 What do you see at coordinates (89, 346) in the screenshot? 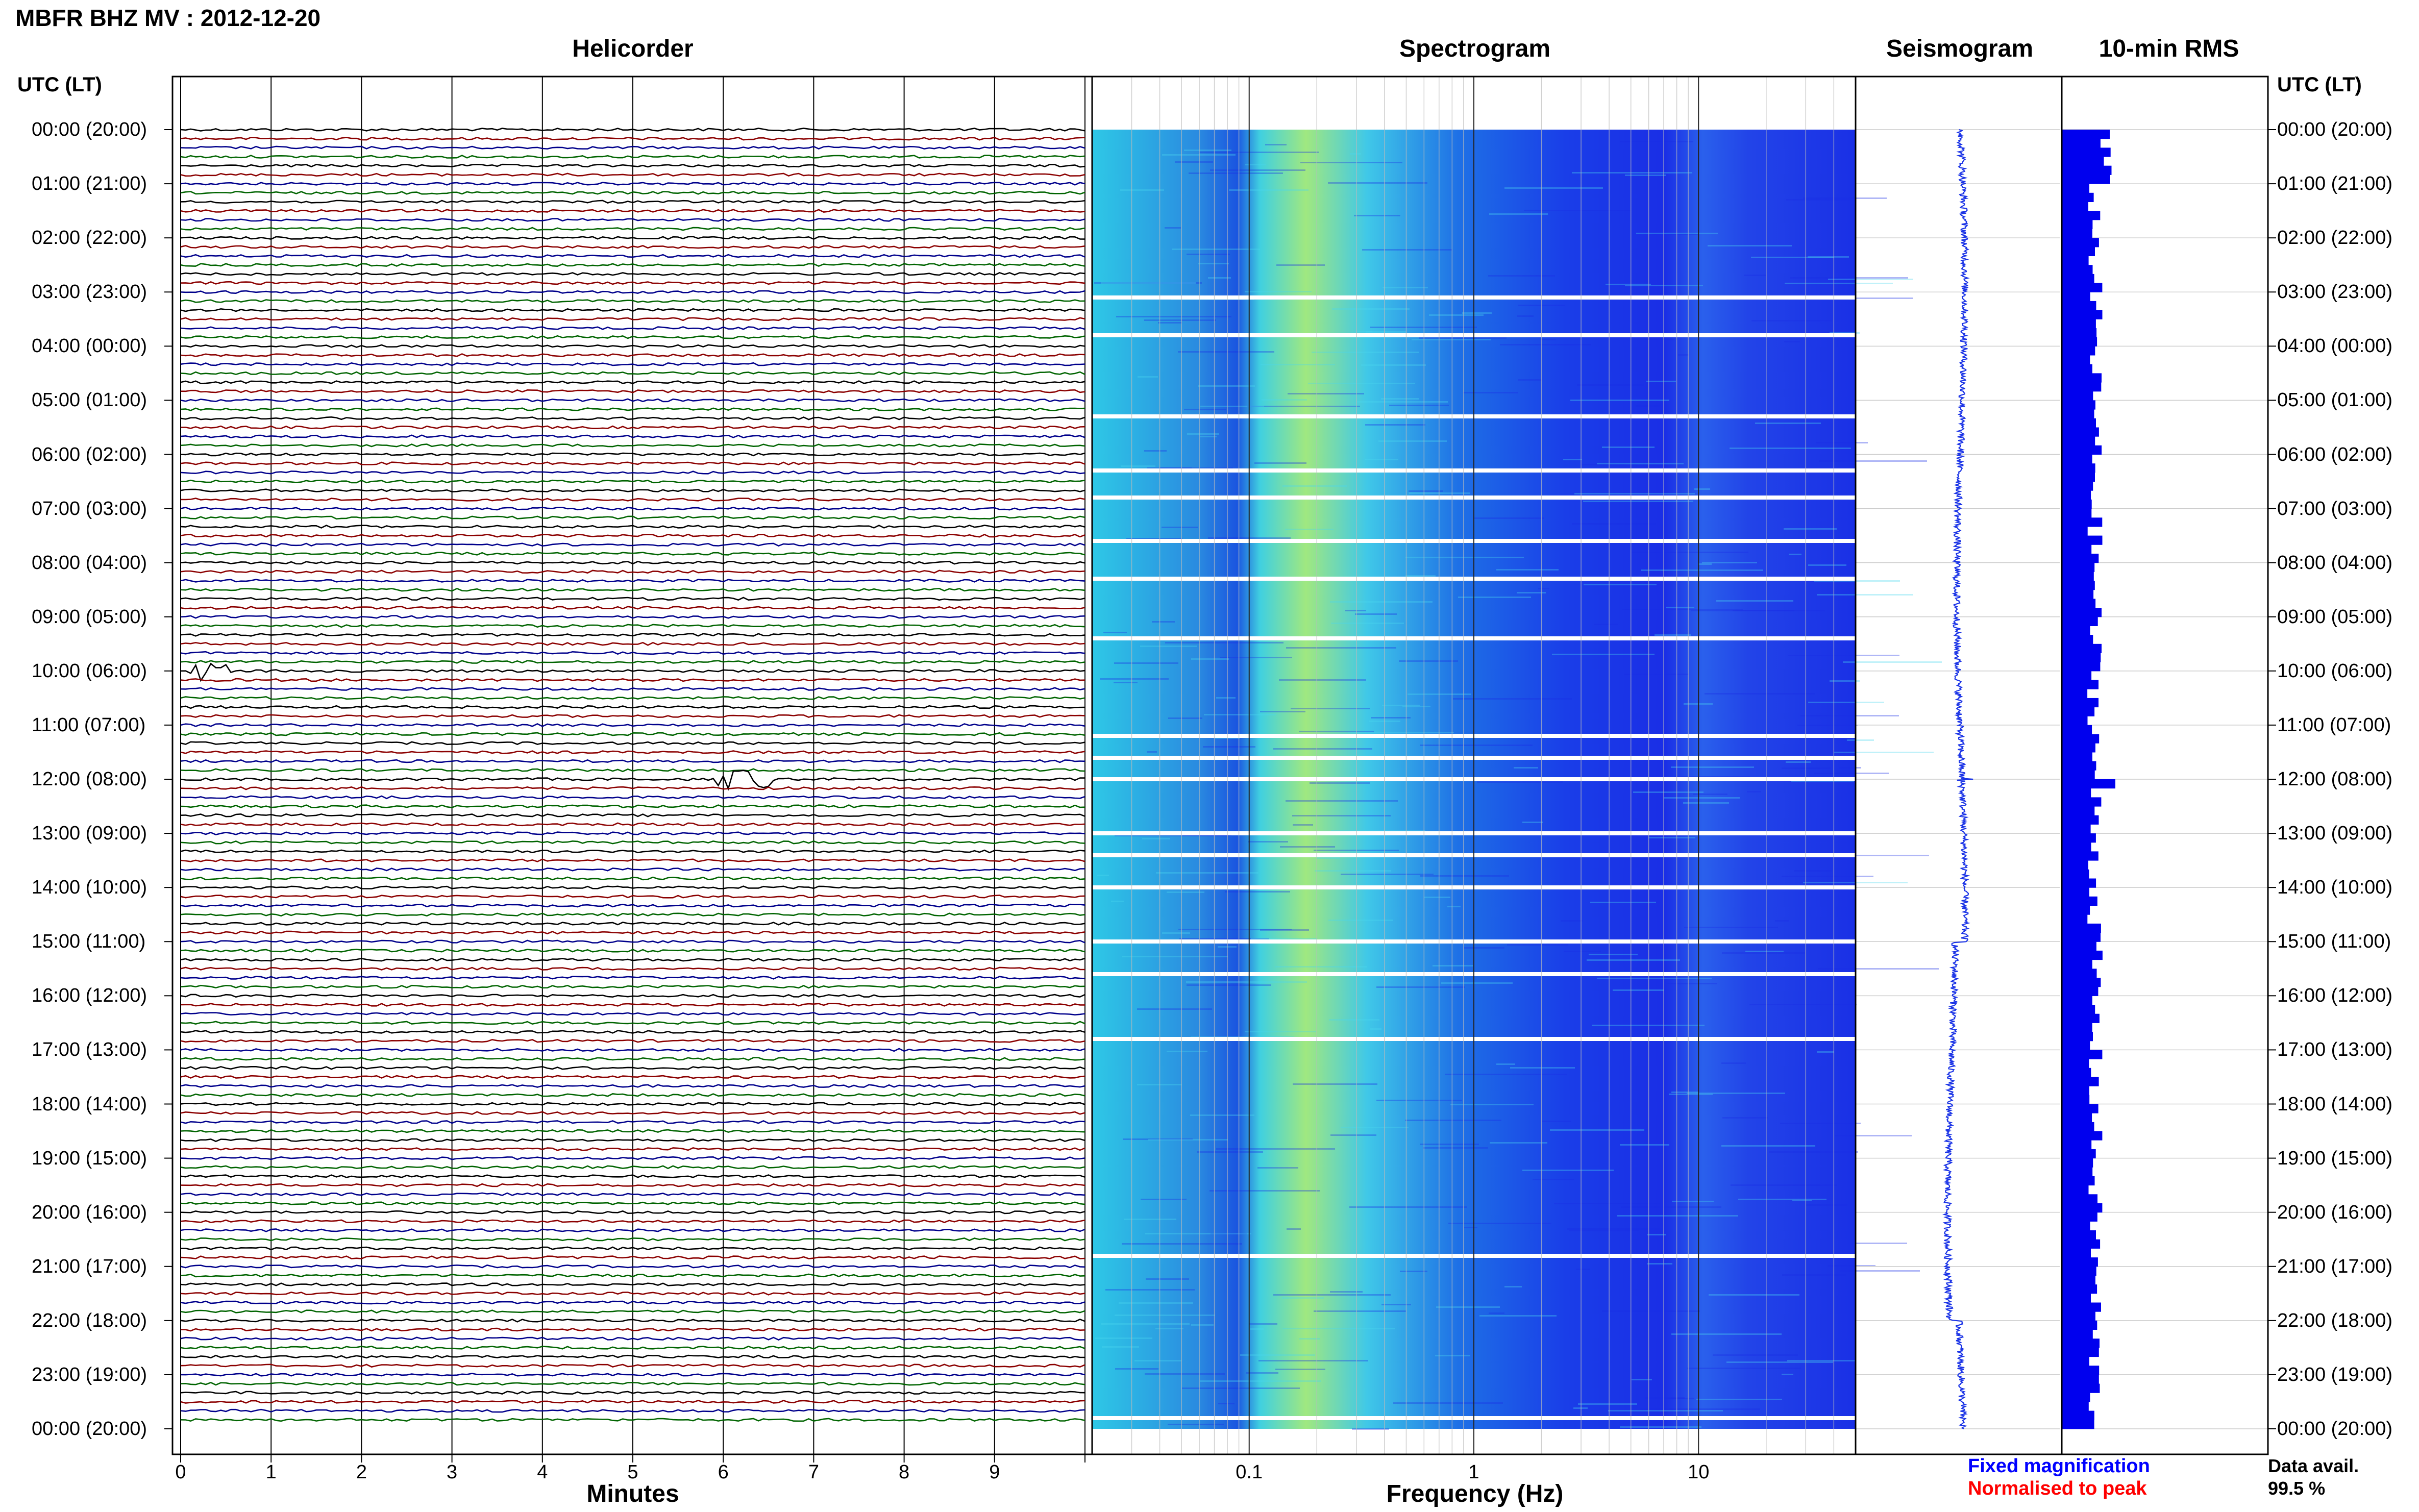
I see `time-label-left: 04:00 (00:00)` at bounding box center [89, 346].